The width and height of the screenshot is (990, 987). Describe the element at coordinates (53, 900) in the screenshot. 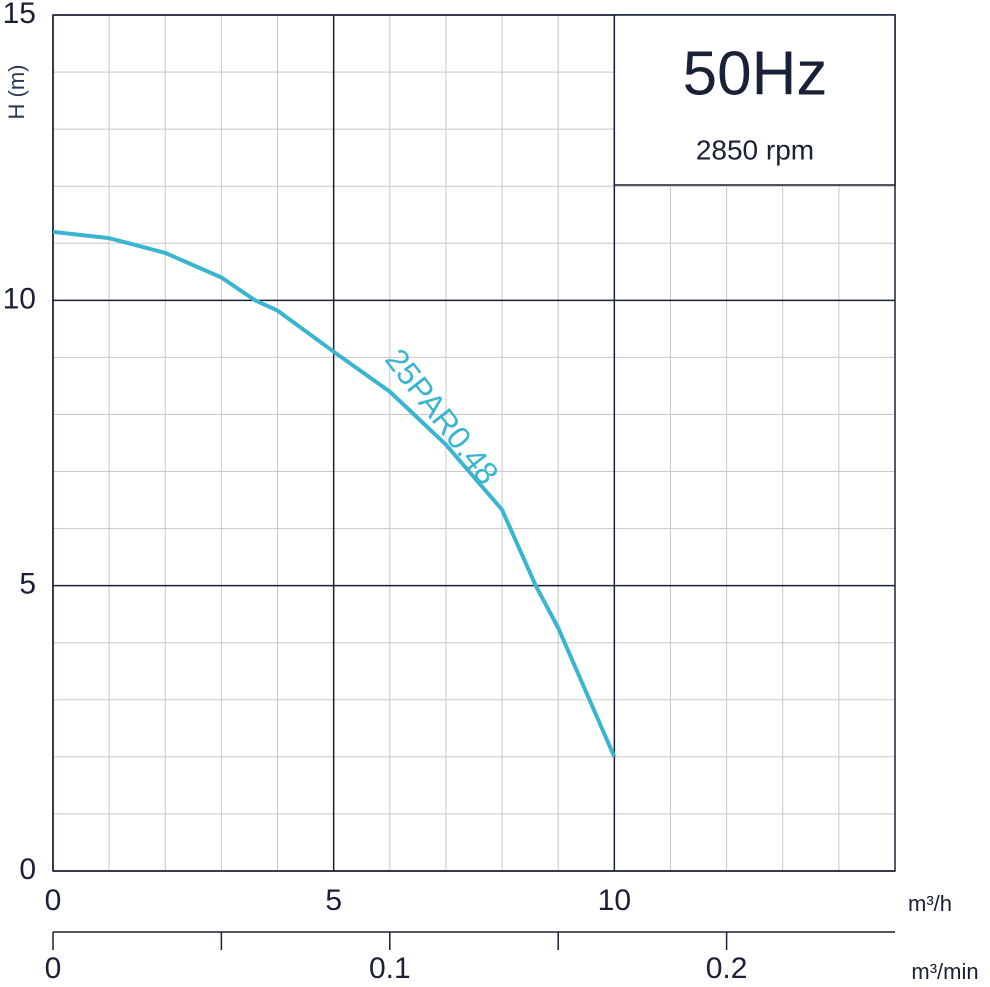

I see `x-tick-label: 0` at that location.